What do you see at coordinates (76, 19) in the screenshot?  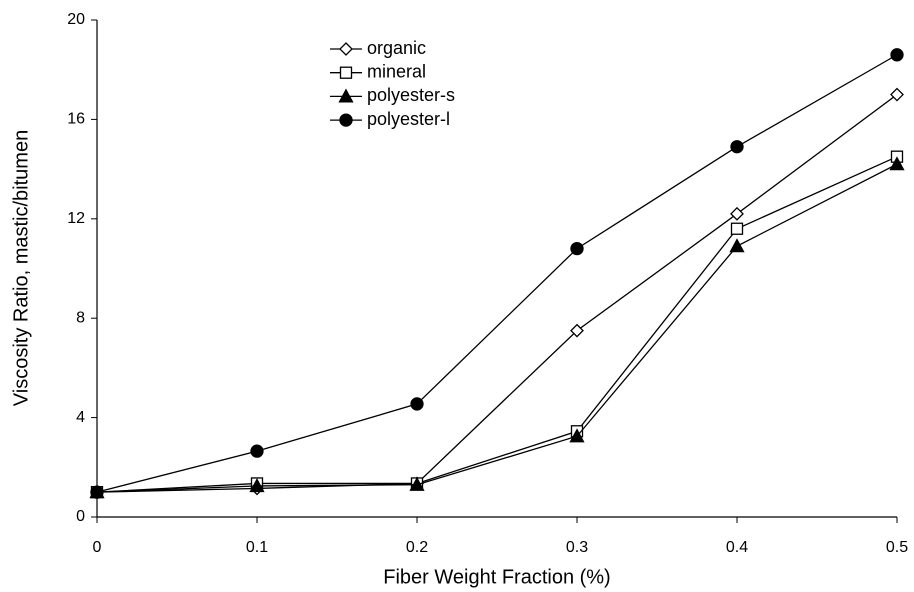 I see `y-tick-label: 20` at bounding box center [76, 19].